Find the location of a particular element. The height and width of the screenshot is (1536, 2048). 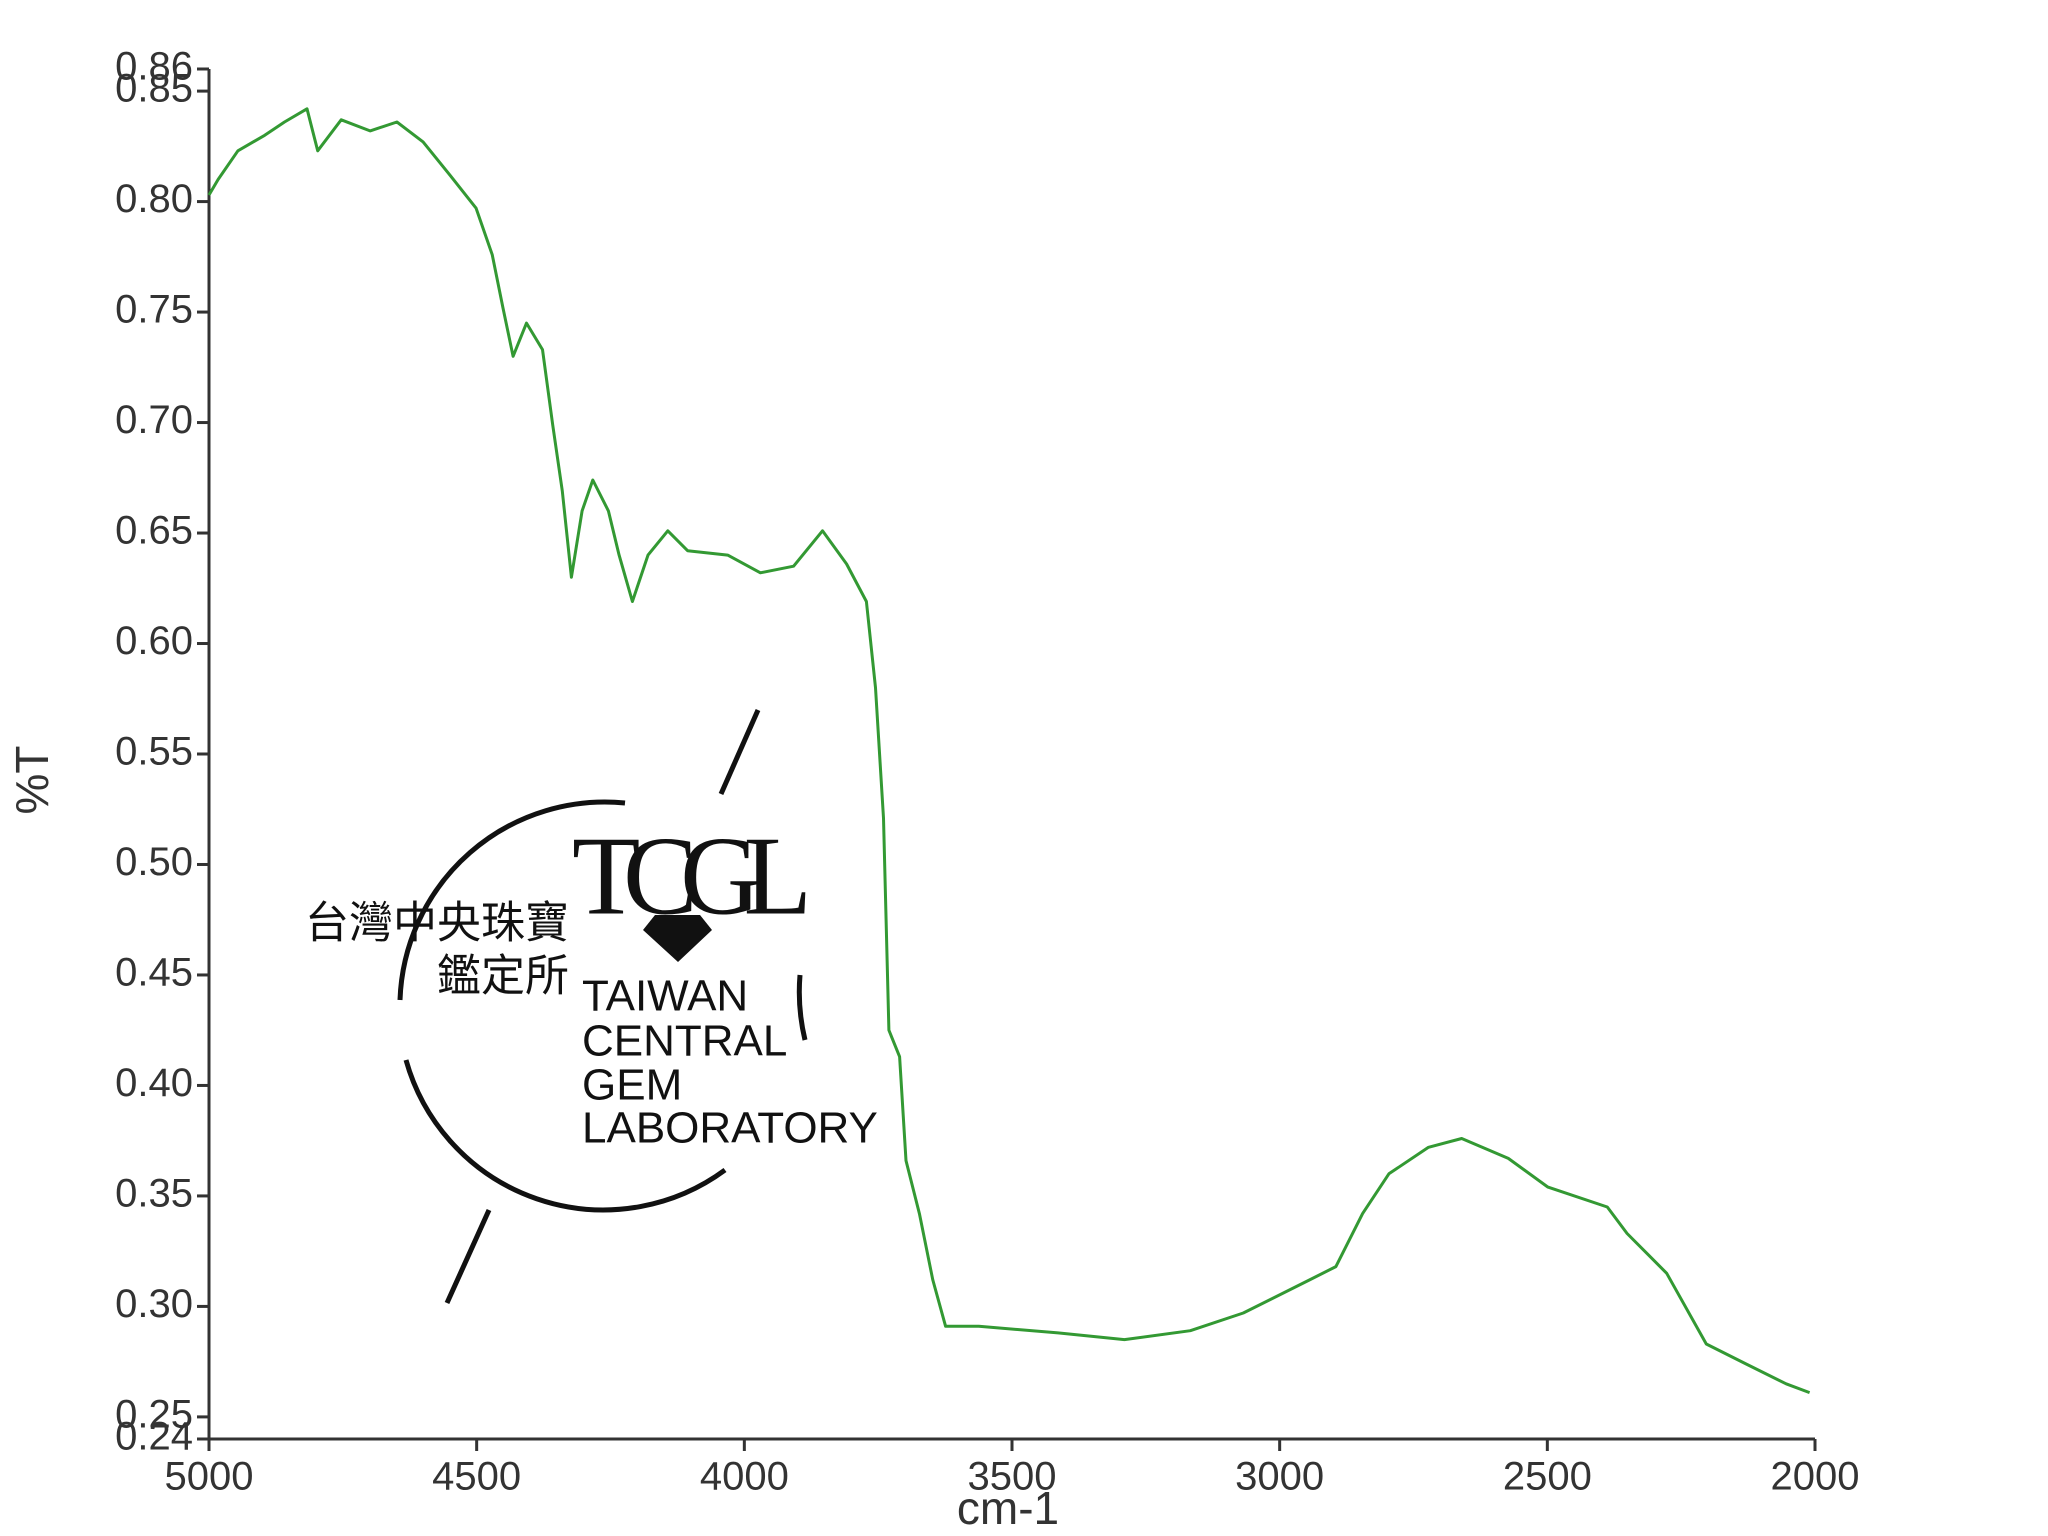

y-tick-label: 0.75 is located at coordinates (154, 310).